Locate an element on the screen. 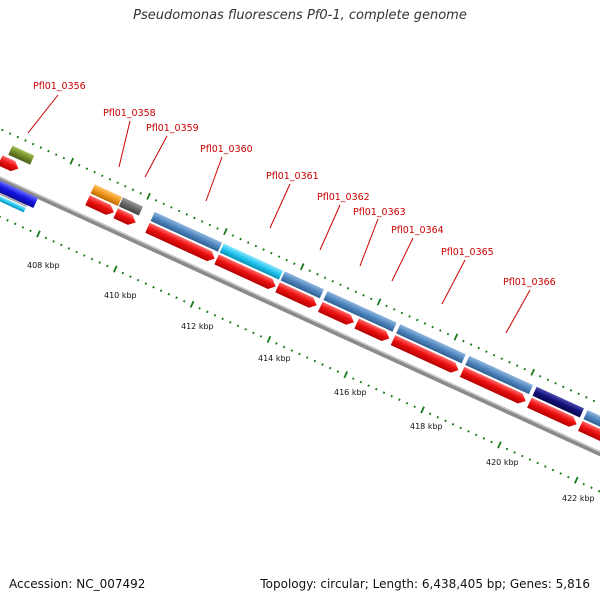 This screenshot has width=600, height=600. gene-label-Pfl01_0364: Pfl01_0364 is located at coordinates (417, 230).